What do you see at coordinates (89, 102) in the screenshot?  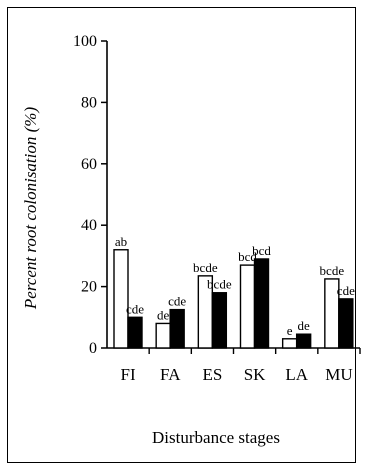 I see `y-tick-label: 80` at bounding box center [89, 102].